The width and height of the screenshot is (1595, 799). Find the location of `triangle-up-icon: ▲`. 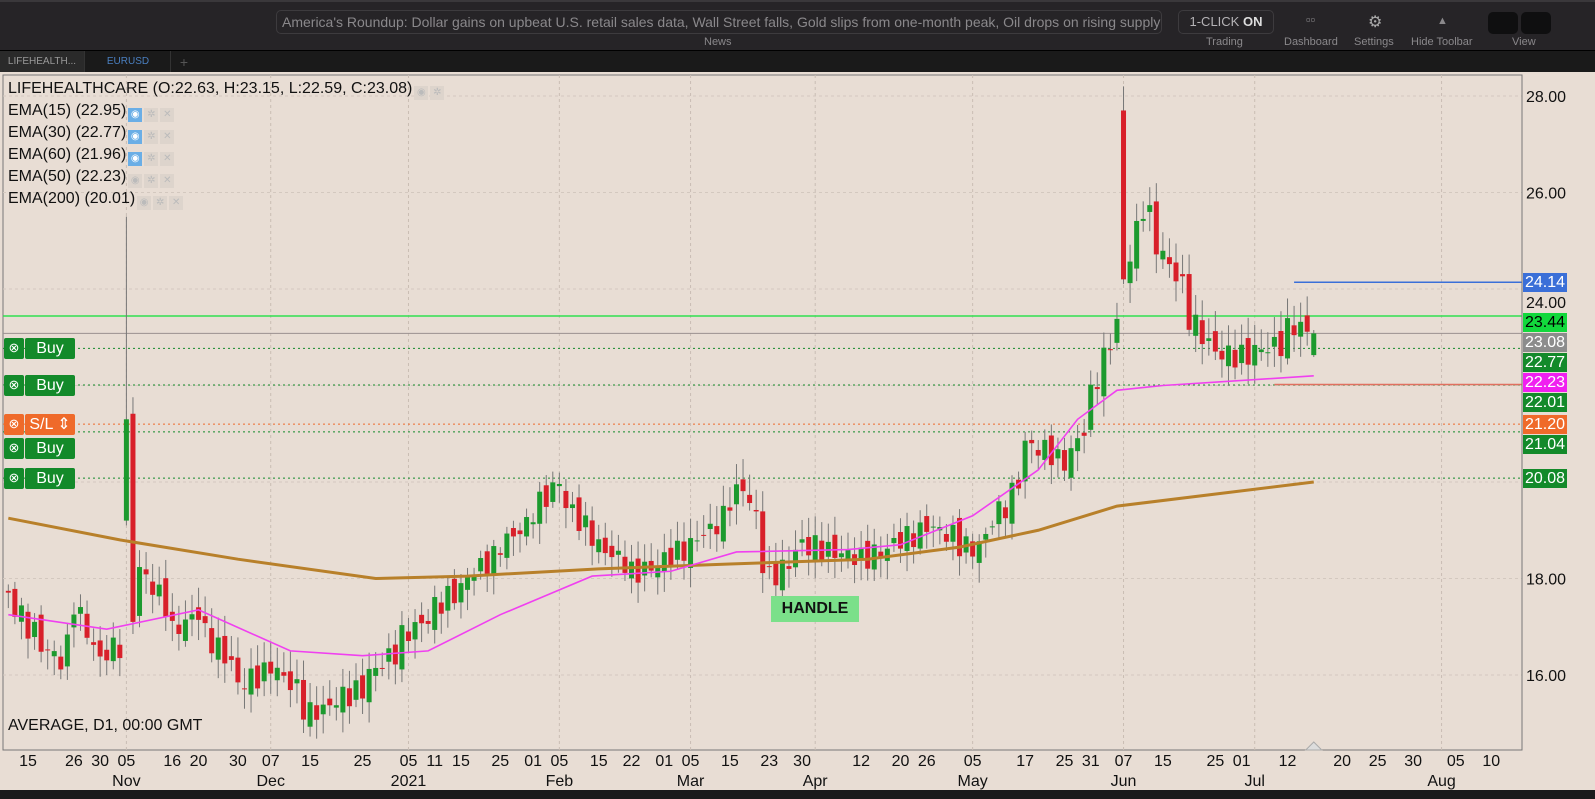

triangle-up-icon: ▲ is located at coordinates (1442, 21).